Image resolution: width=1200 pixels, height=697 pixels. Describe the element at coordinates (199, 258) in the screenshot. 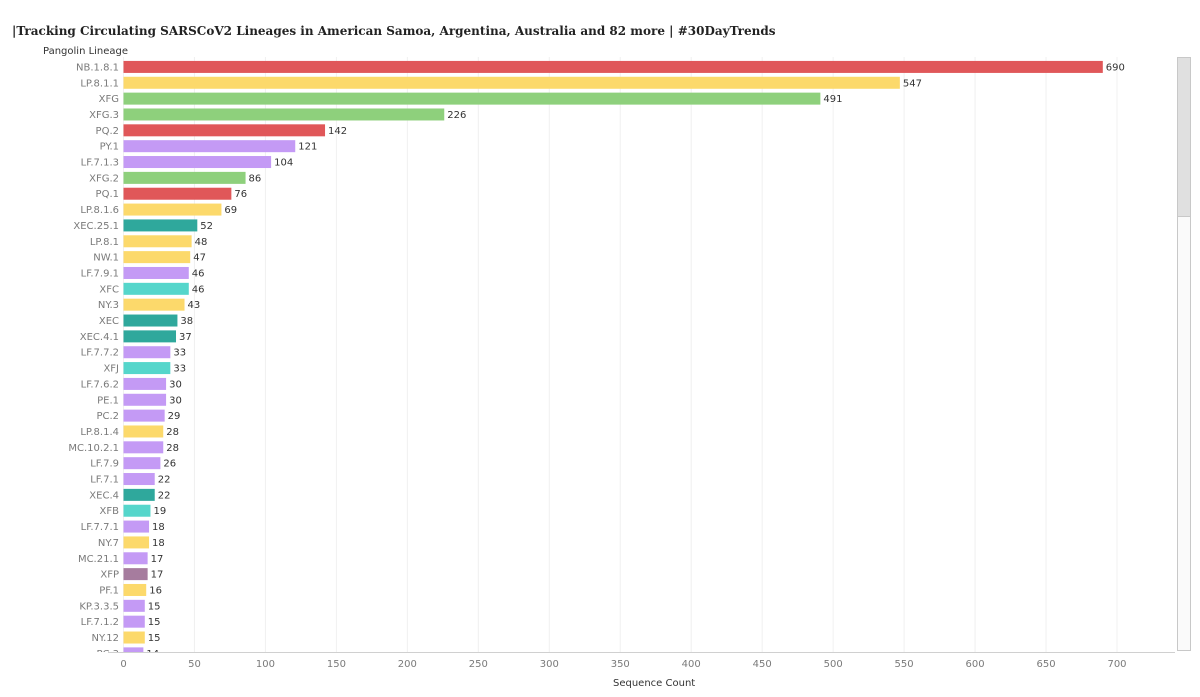

I see `value-label: 47` at that location.